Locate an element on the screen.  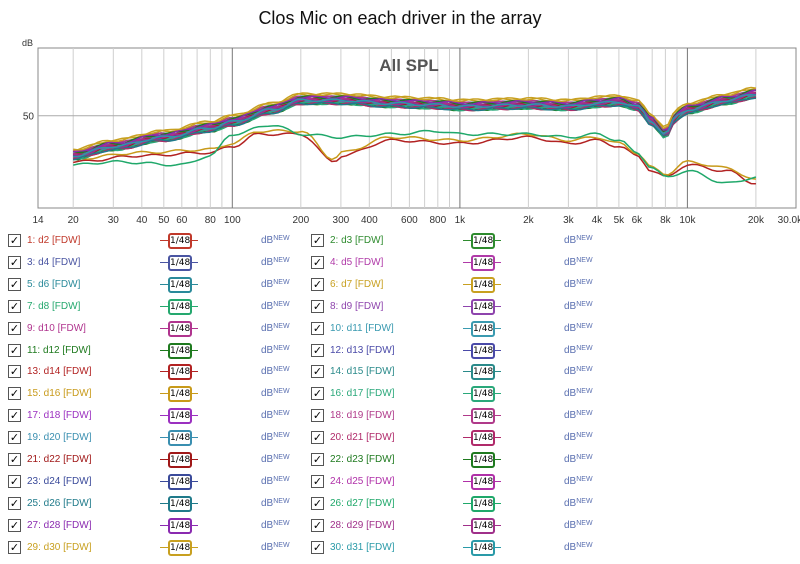
legend-label: 14: d15 [FDW] is located at coordinates (362, 372).